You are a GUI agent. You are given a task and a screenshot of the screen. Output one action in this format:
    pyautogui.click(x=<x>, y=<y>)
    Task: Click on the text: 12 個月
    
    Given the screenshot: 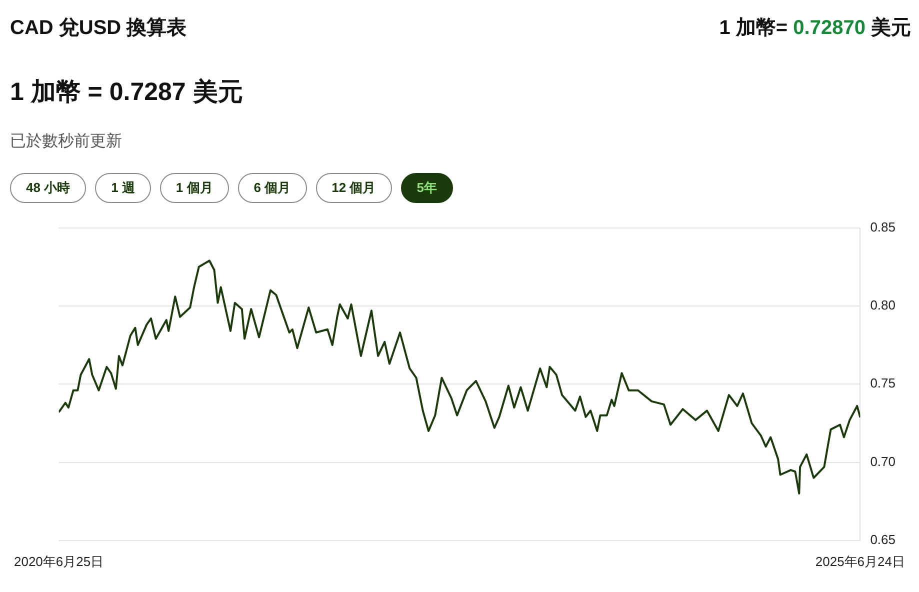 What is the action you would take?
    pyautogui.click(x=354, y=188)
    